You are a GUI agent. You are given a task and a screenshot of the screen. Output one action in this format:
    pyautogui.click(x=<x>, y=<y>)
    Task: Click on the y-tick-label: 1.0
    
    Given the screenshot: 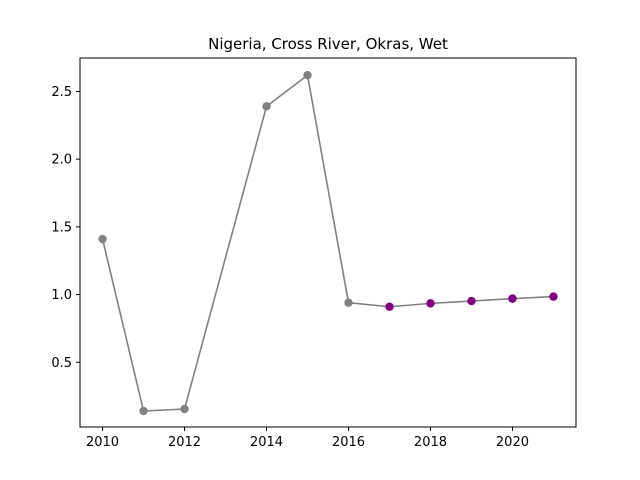 What is the action you would take?
    pyautogui.click(x=61, y=295)
    